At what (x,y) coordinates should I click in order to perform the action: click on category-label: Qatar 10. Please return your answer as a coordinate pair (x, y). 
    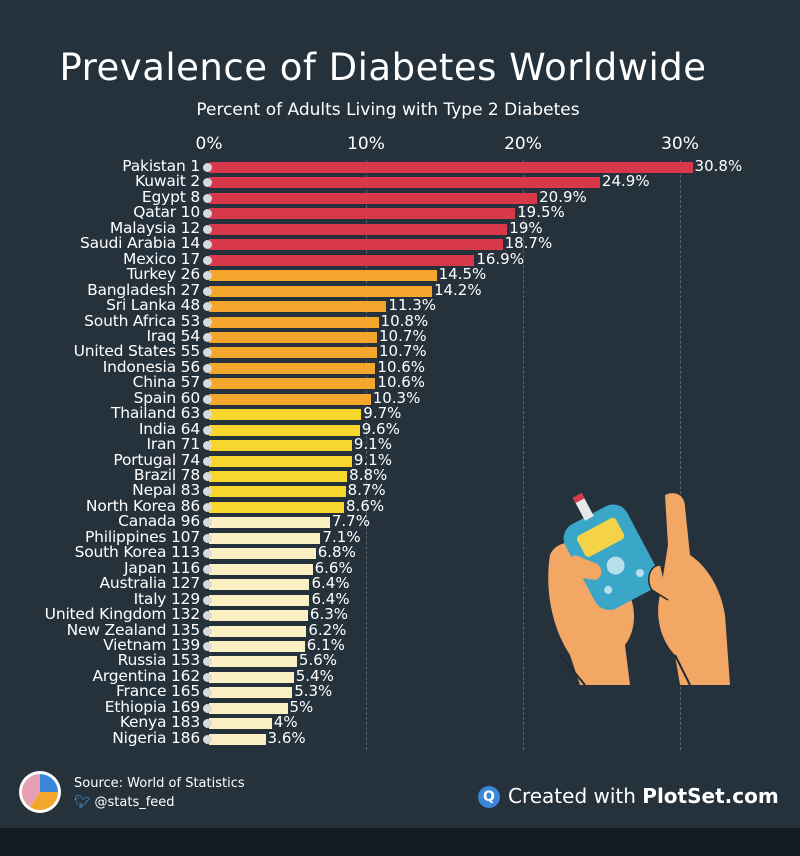
    Looking at the image, I should click on (166, 212).